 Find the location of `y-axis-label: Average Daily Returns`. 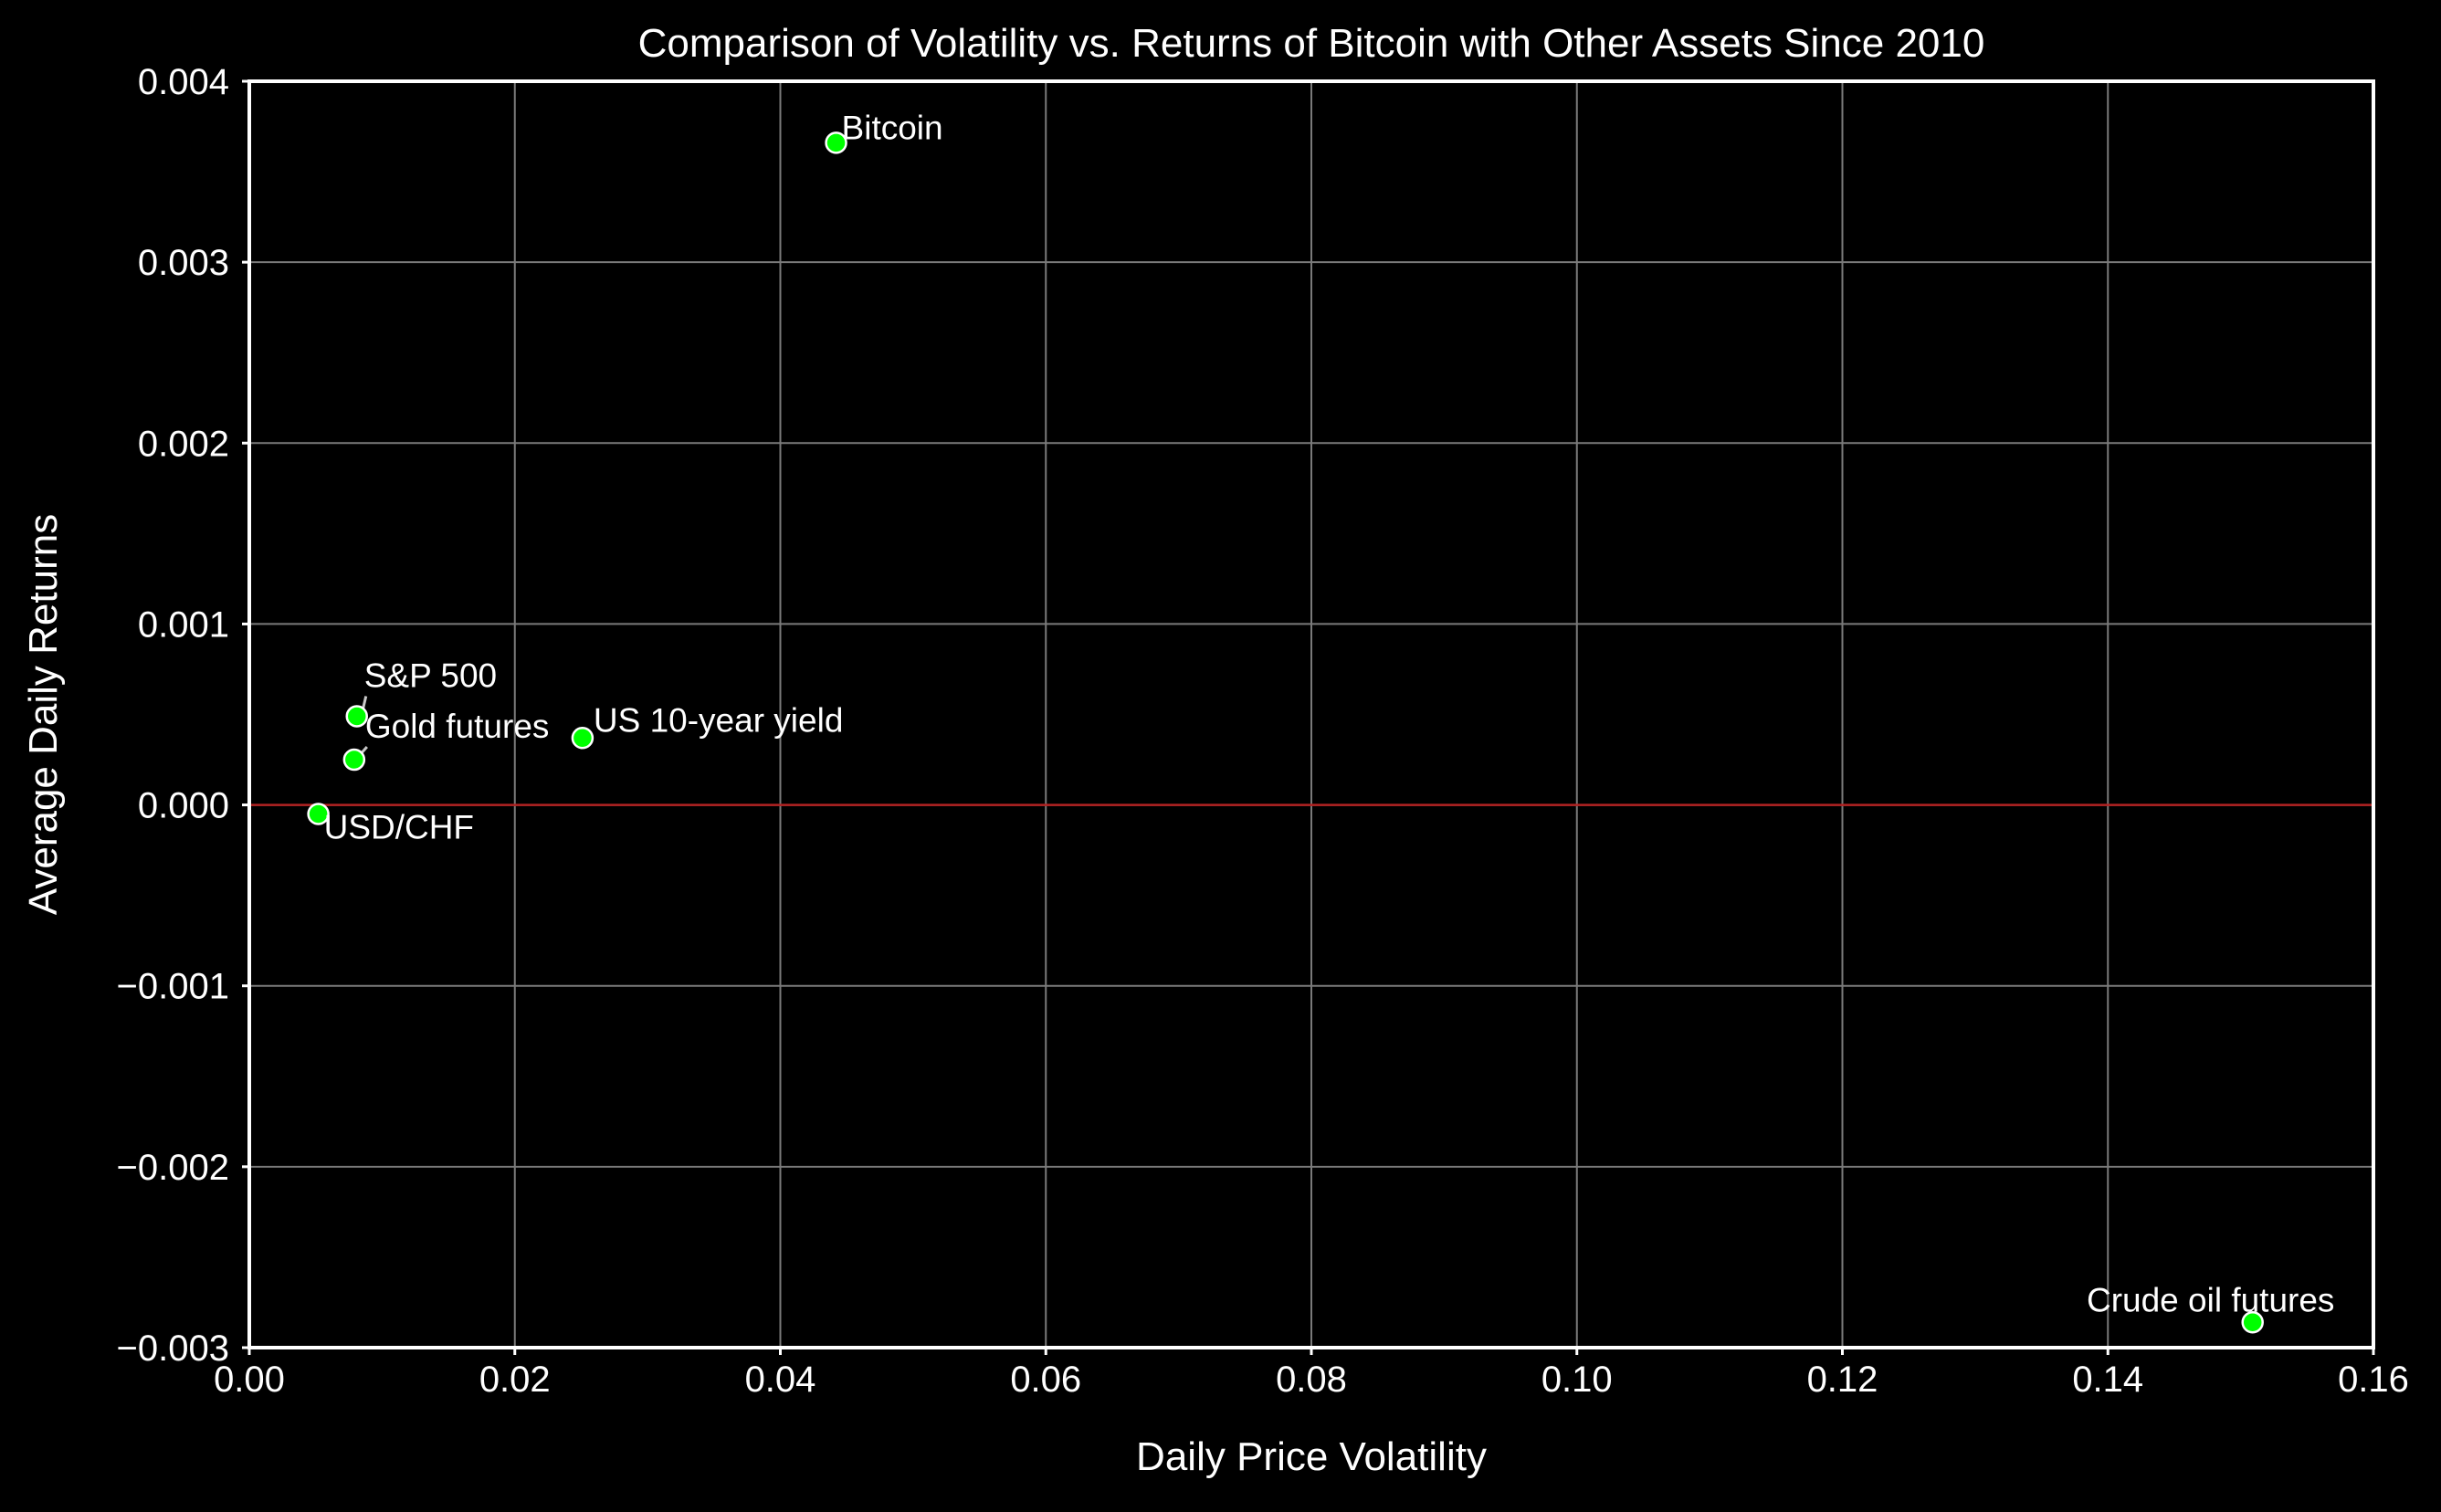

y-axis-label: Average Daily Returns is located at coordinates (43, 714).